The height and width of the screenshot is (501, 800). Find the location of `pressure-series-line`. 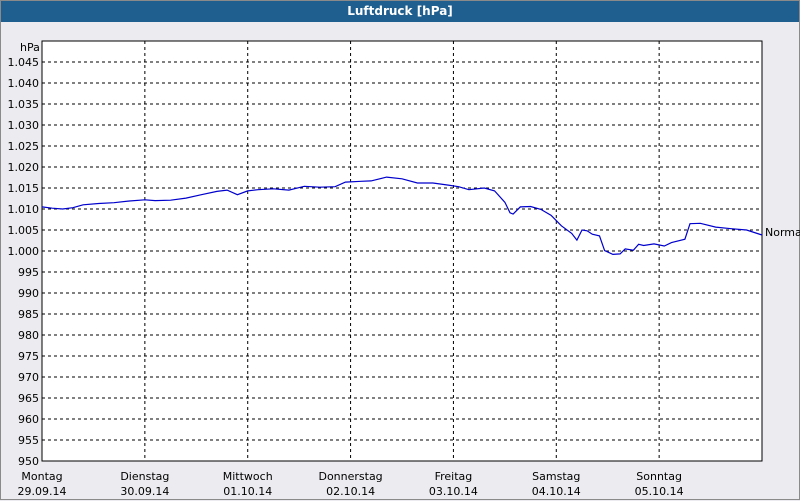

pressure-series-line is located at coordinates (402, 216).